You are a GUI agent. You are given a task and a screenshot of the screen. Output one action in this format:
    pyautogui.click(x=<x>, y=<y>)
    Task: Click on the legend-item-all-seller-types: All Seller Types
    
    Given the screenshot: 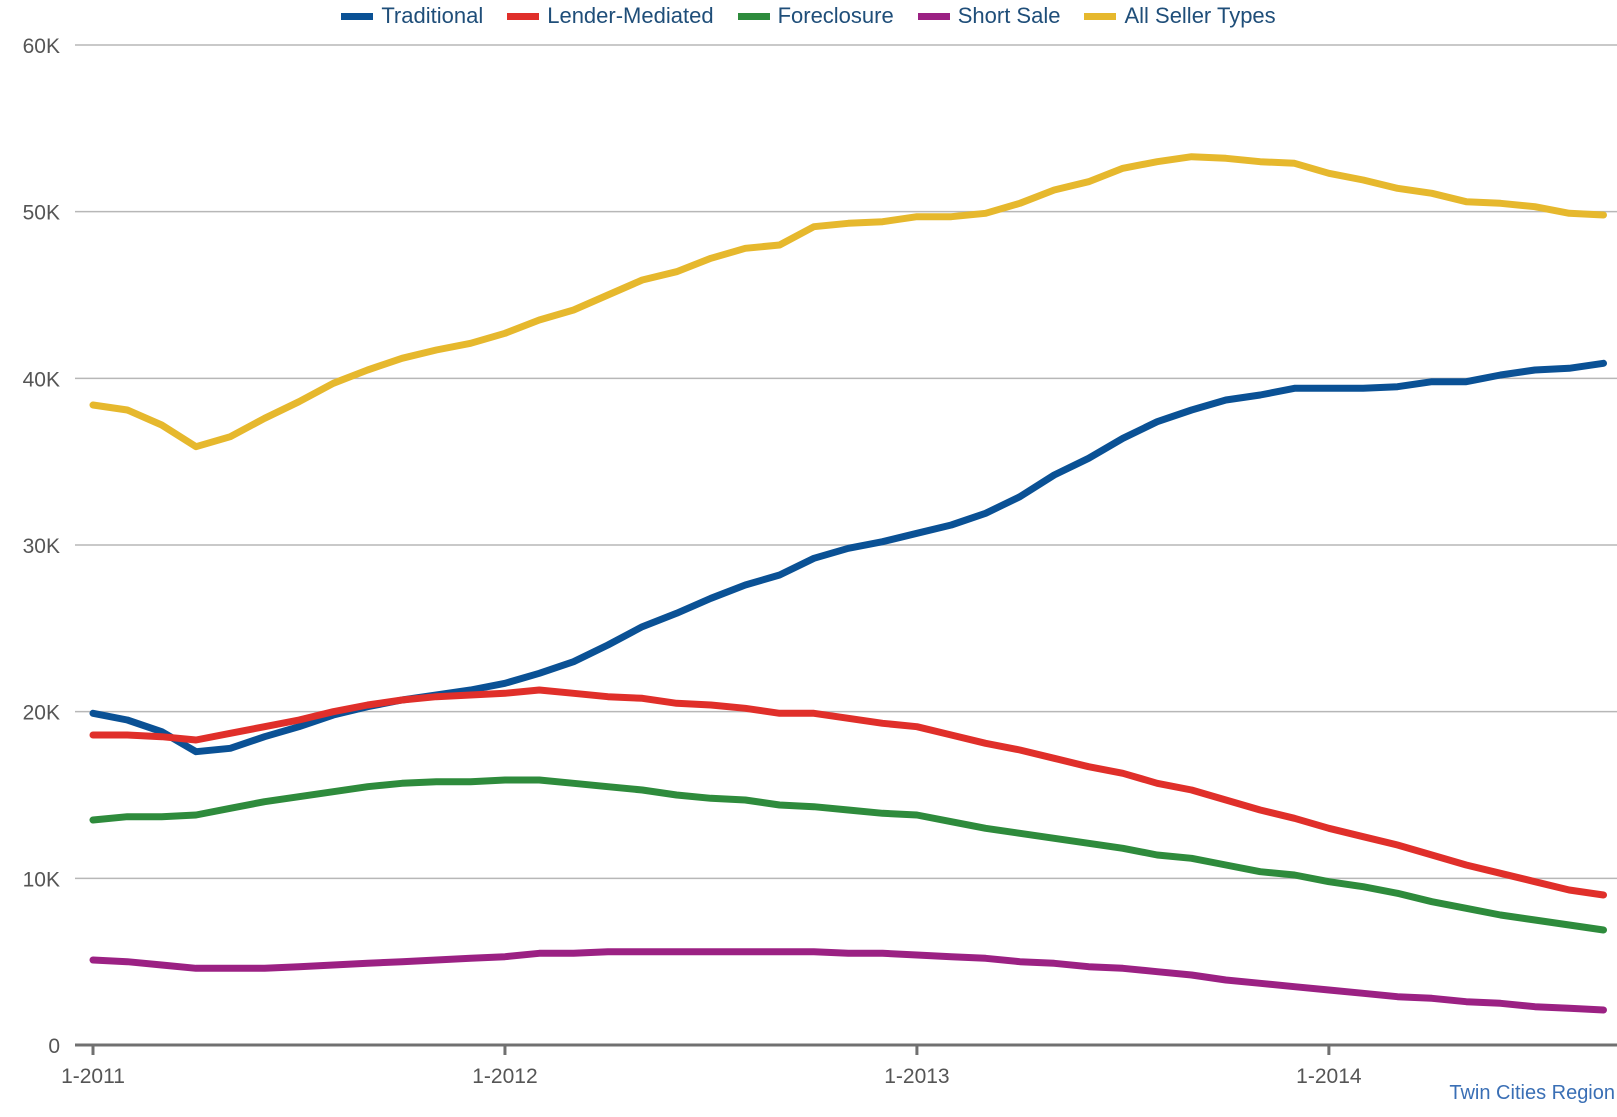 What is the action you would take?
    pyautogui.click(x=1180, y=16)
    